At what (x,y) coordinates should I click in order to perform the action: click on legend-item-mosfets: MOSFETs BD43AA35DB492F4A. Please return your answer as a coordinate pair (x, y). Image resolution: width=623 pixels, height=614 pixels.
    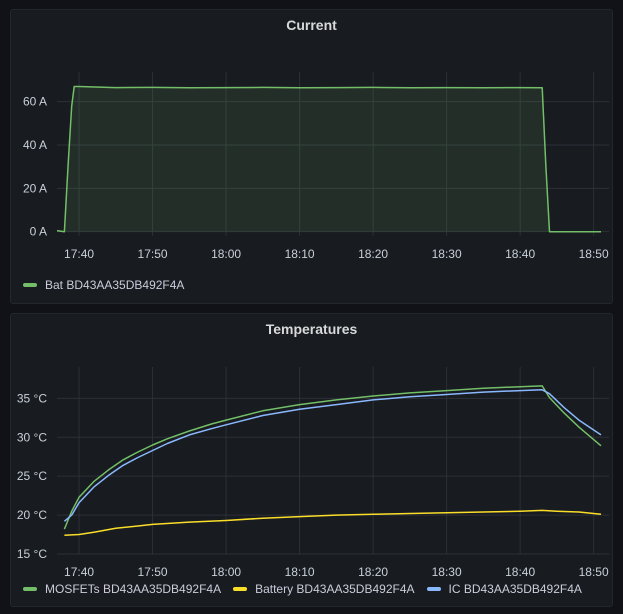
    Looking at the image, I should click on (122, 589).